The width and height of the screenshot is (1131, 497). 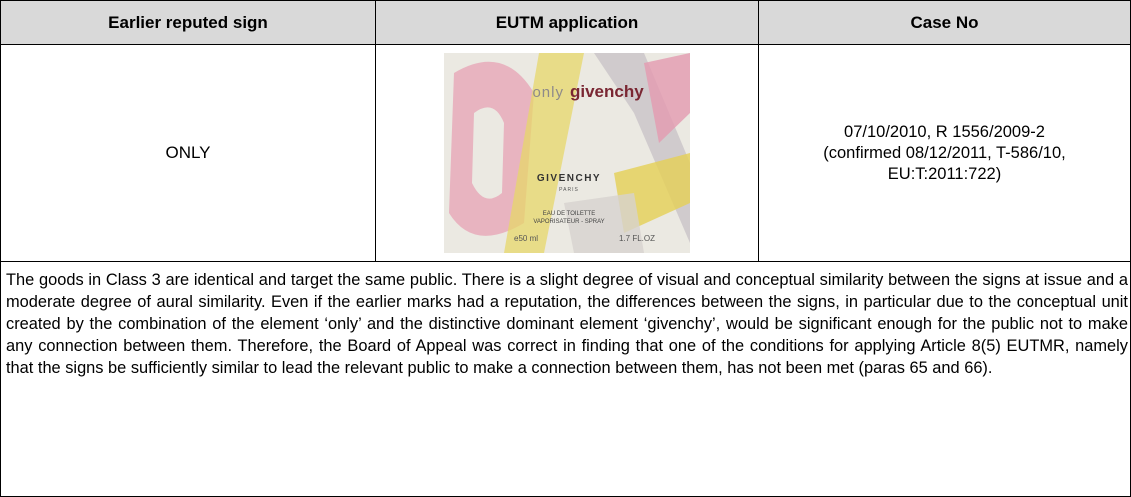 I want to click on image-text: only, so click(x=548, y=92).